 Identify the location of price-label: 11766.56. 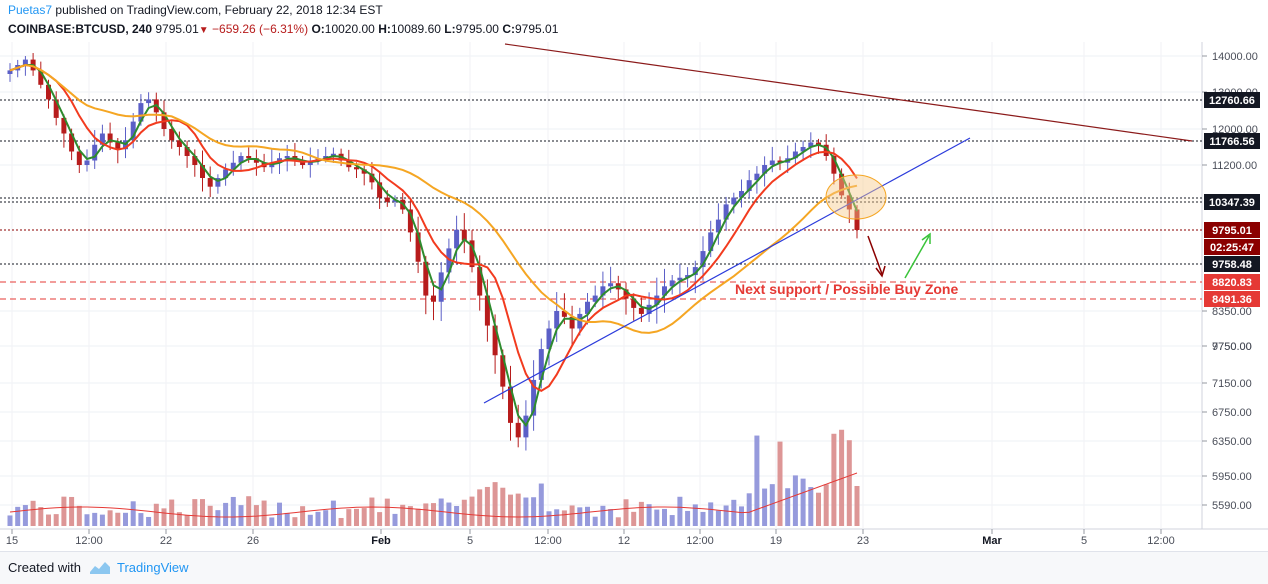
(1231, 142).